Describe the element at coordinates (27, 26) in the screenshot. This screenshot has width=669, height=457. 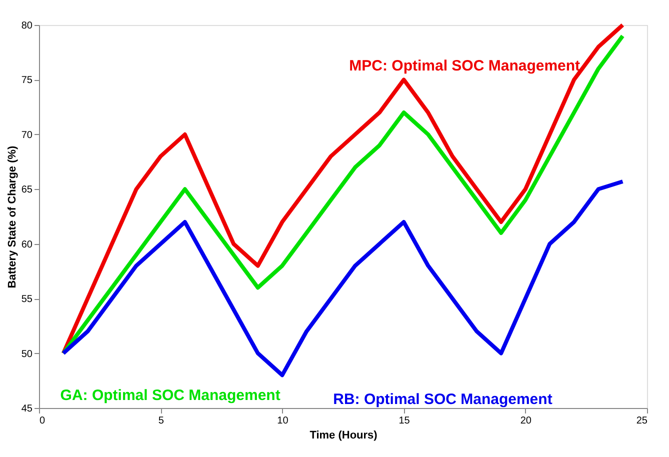
I see `y-tick-label: 80` at that location.